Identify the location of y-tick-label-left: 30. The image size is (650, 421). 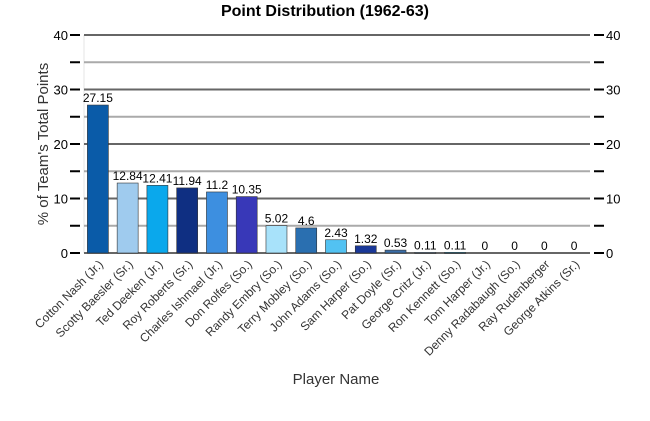
(61, 90).